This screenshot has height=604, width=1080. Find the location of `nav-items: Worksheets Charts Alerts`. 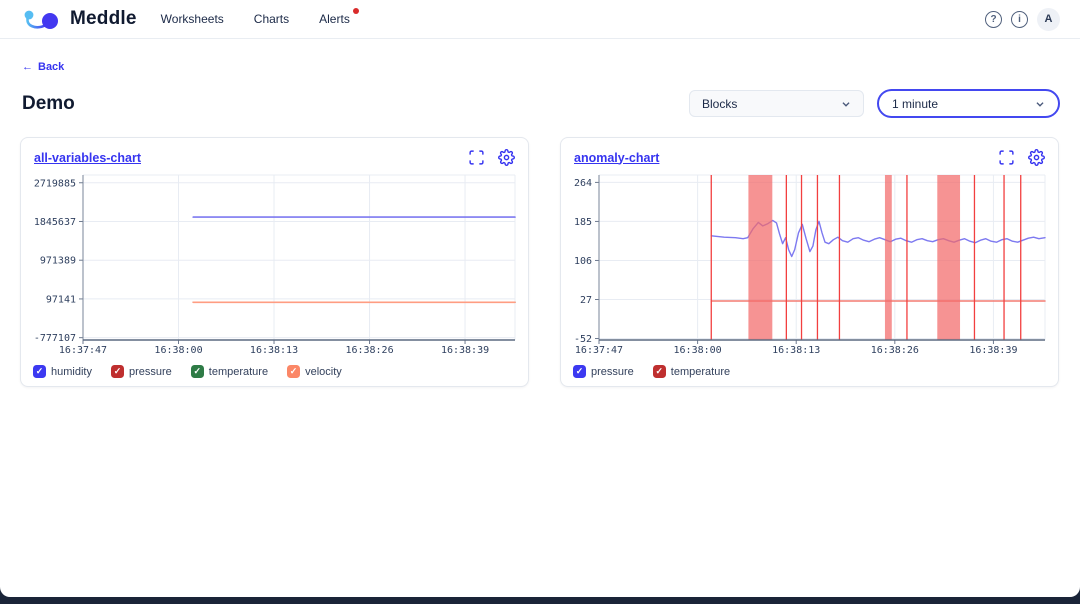

nav-items: Worksheets Charts Alerts is located at coordinates (259, 17).